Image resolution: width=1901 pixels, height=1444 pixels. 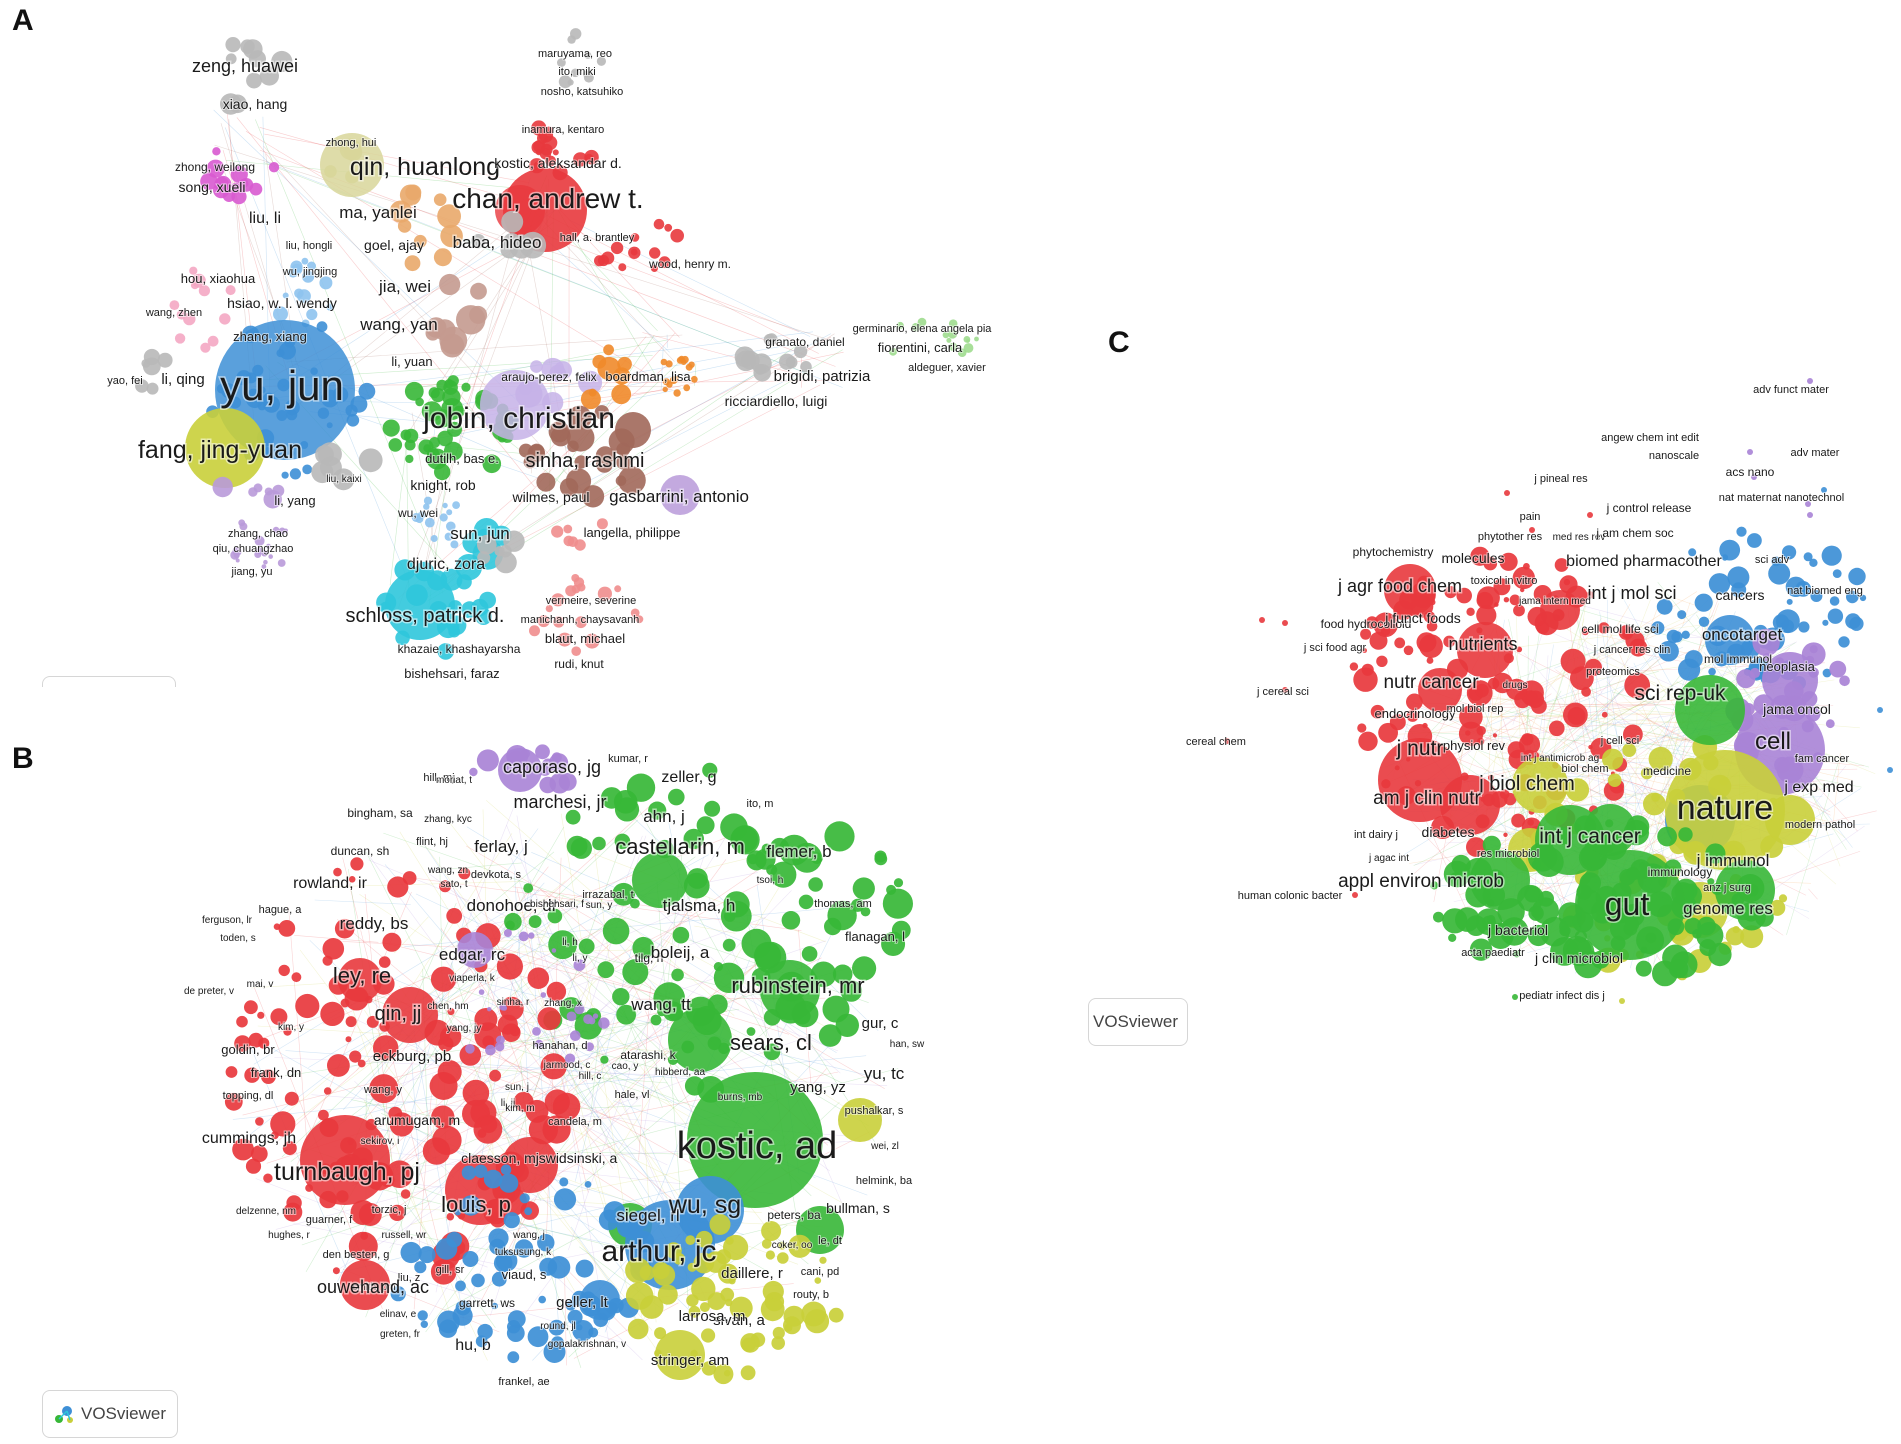 I want to click on panel-b-node-label: wang, j, so click(x=528, y=1235).